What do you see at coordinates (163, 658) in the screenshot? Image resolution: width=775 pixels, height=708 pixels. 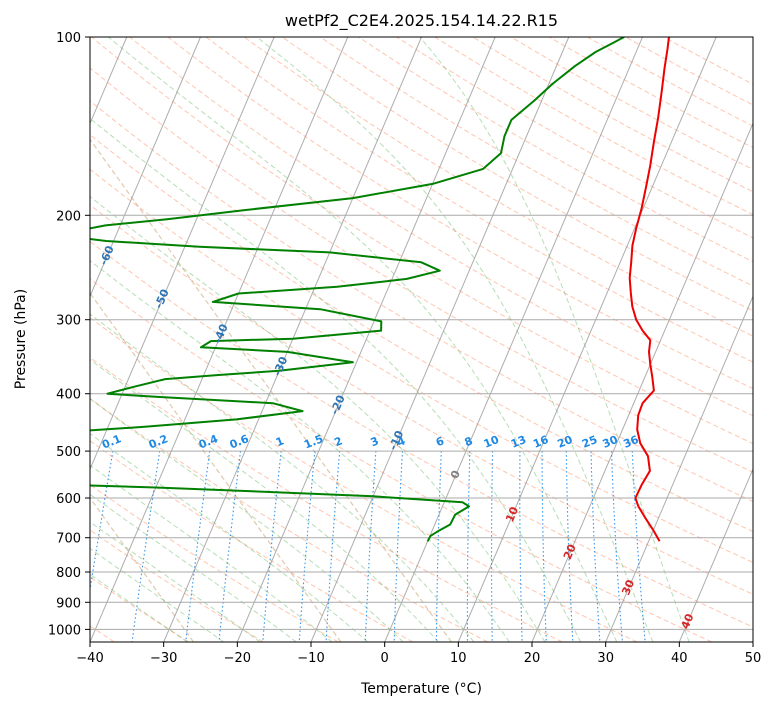 I see `x-tick-label: −30` at bounding box center [163, 658].